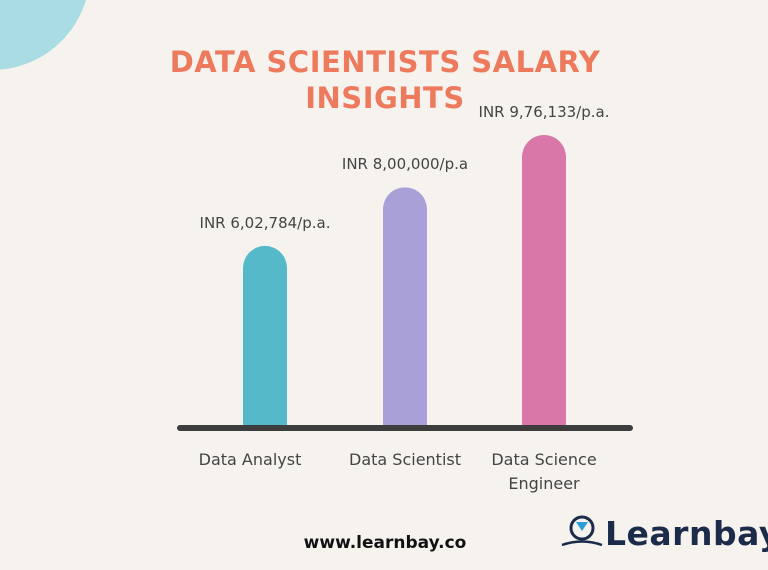 This screenshot has width=768, height=570. I want to click on chart-title: DATA SCIENTISTS SALARY INSIGHTS, so click(385, 80).